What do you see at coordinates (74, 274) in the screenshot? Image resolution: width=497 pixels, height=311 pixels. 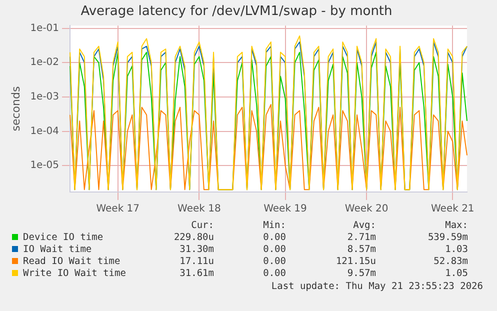 I see `legend-label: Write IO Wait time` at bounding box center [74, 274].